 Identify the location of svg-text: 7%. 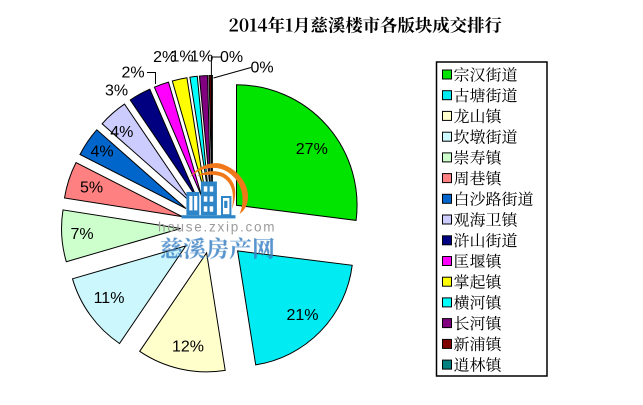
(81, 234).